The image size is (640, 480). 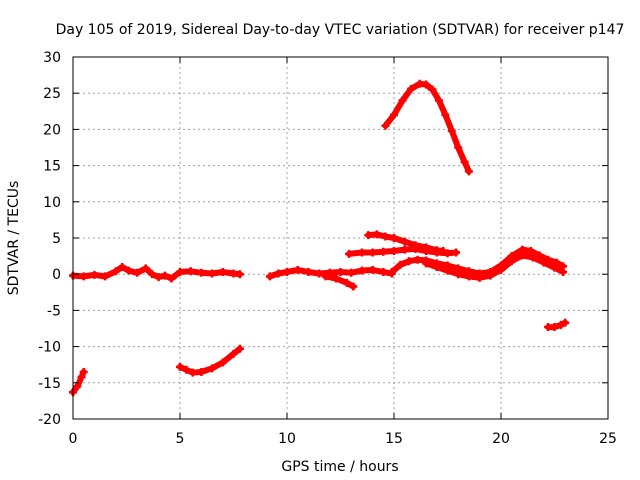 I want to click on y-tick-label: 20, so click(x=52, y=130).